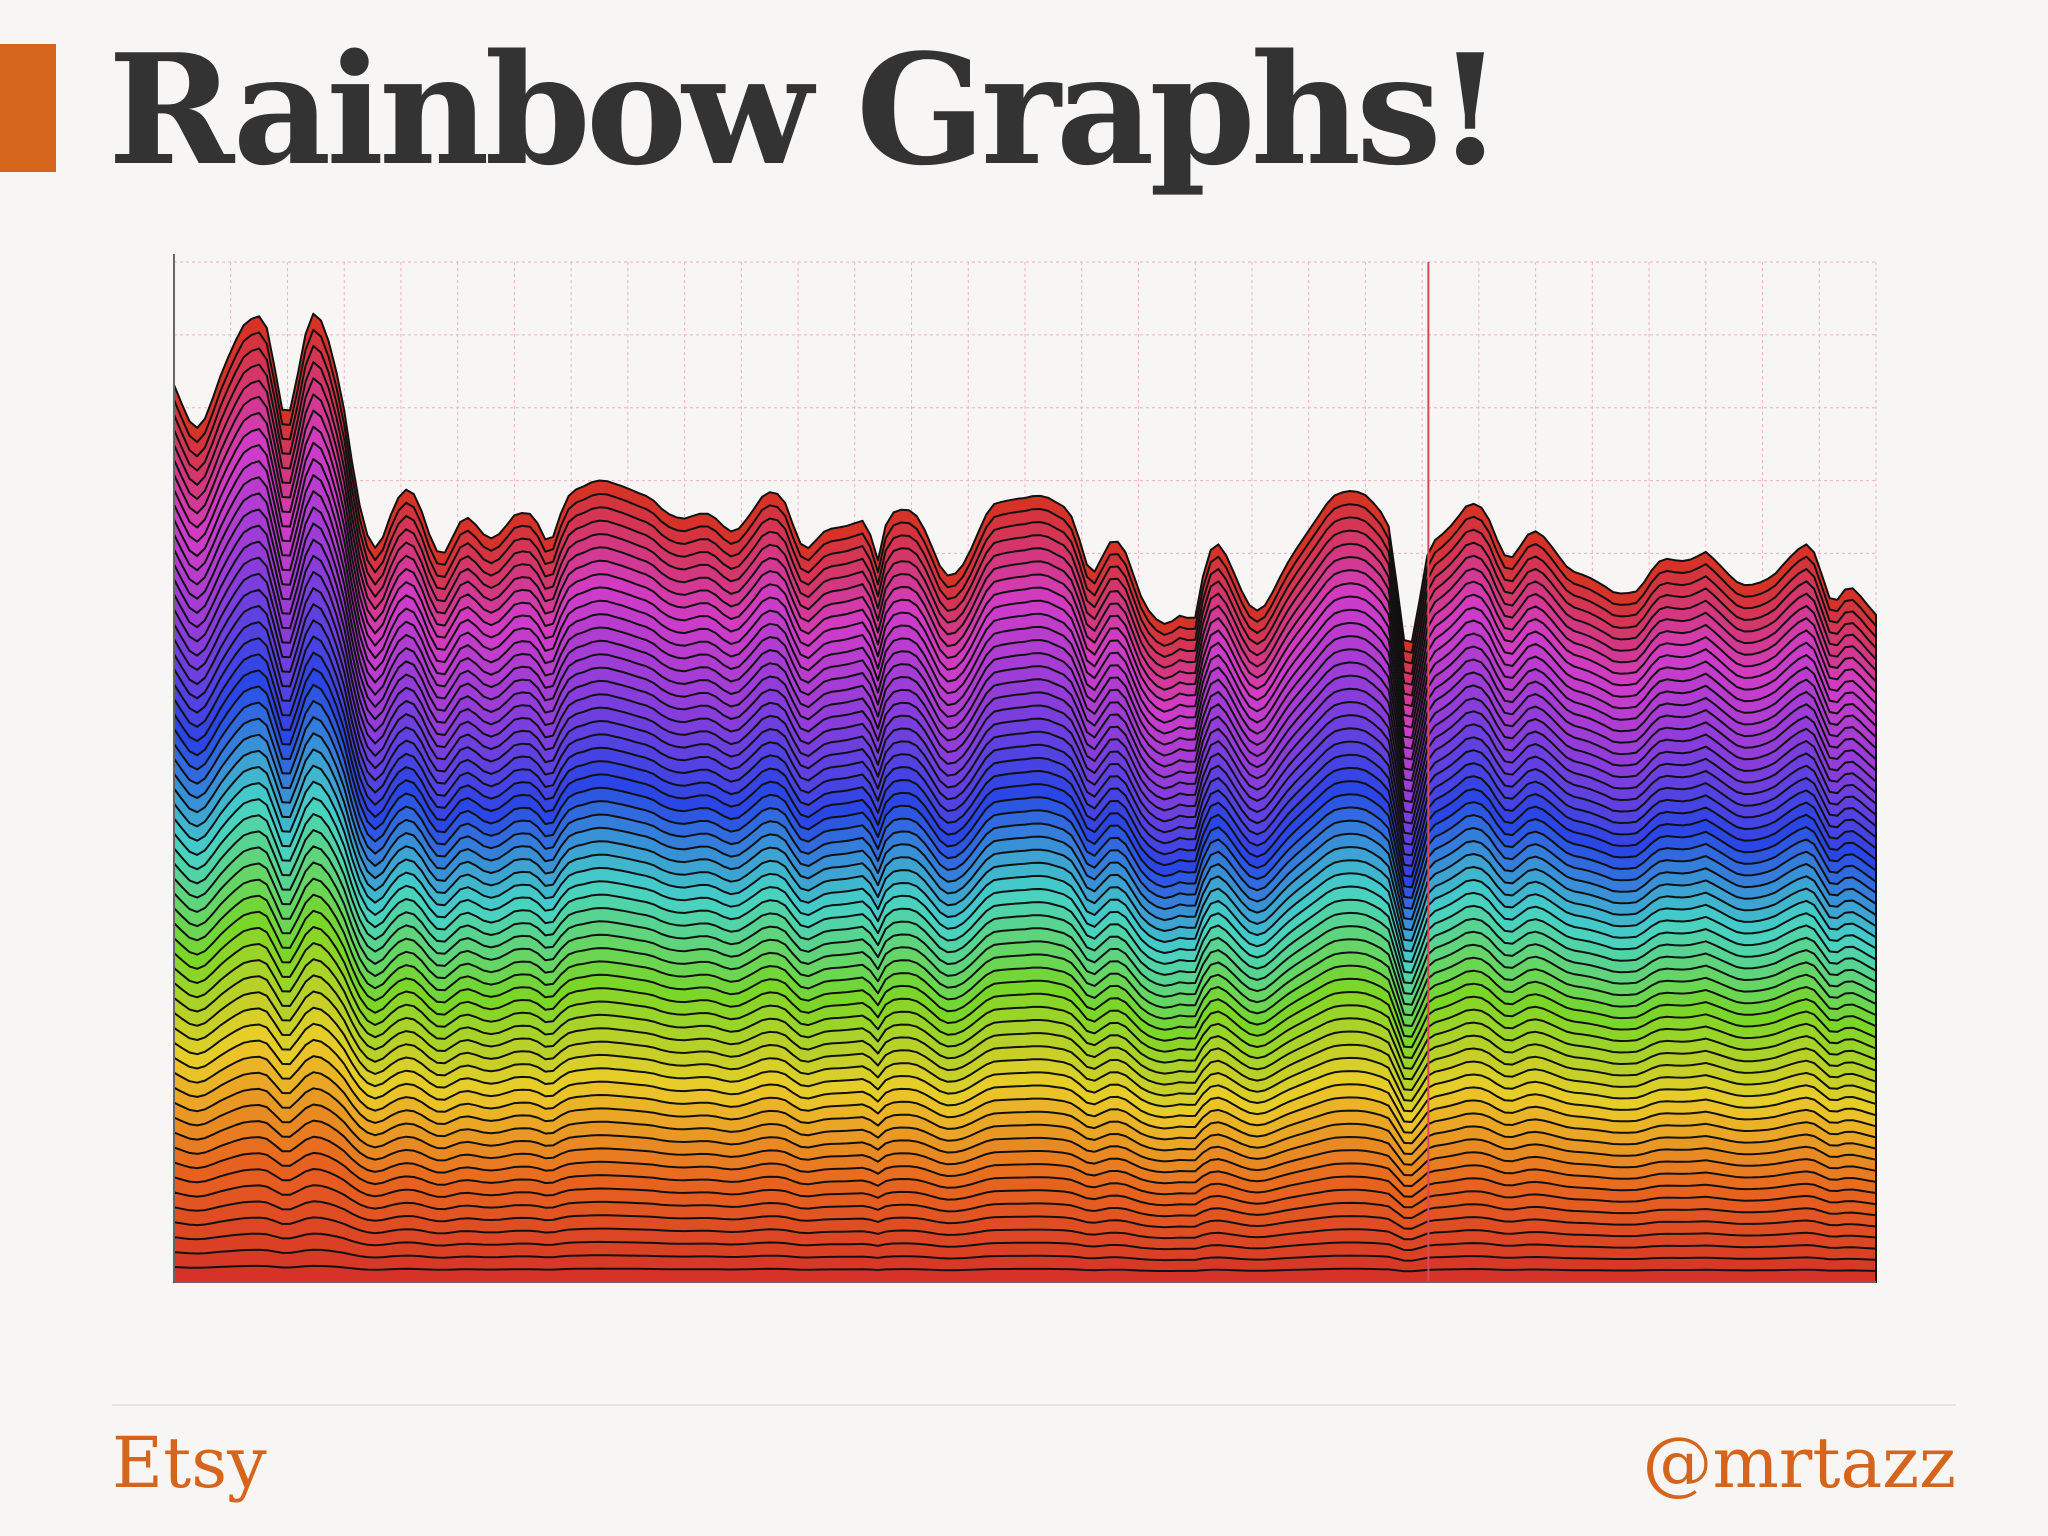 This screenshot has width=2048, height=1536. Describe the element at coordinates (805, 109) in the screenshot. I see `slide-title: Rainbow Graphs!` at that location.